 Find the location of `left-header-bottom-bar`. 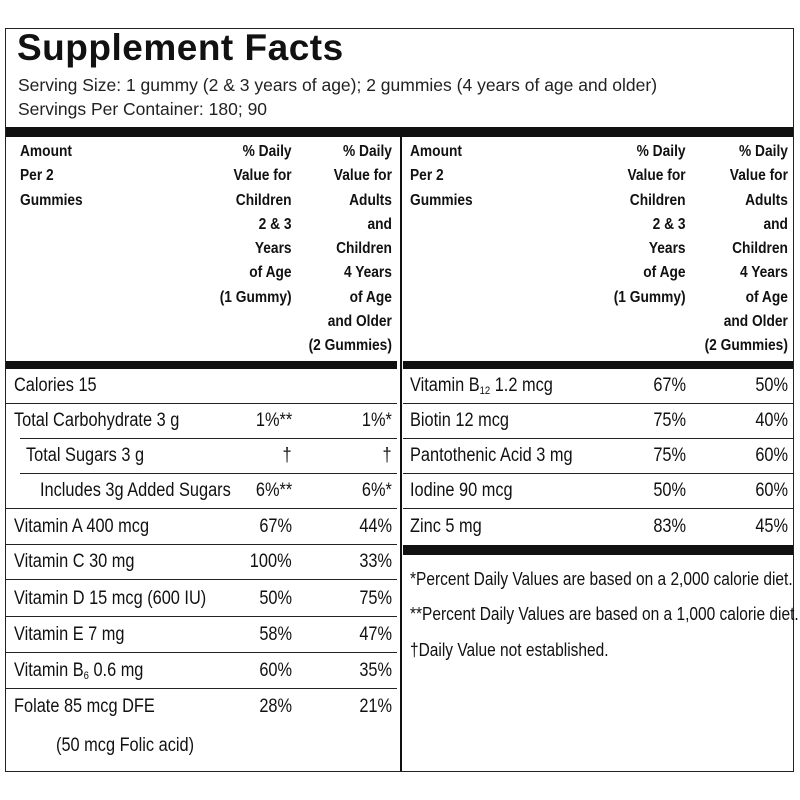

left-header-bottom-bar is located at coordinates (201, 365).